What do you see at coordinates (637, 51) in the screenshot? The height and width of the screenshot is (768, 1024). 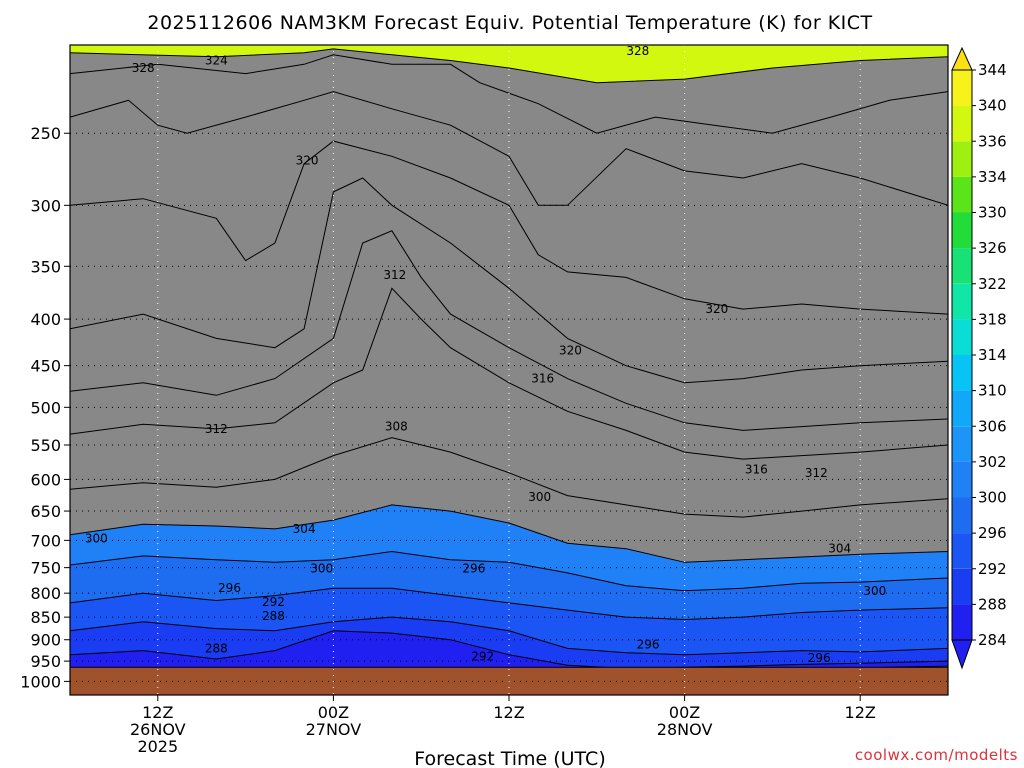 I see `contour-label: 328` at bounding box center [637, 51].